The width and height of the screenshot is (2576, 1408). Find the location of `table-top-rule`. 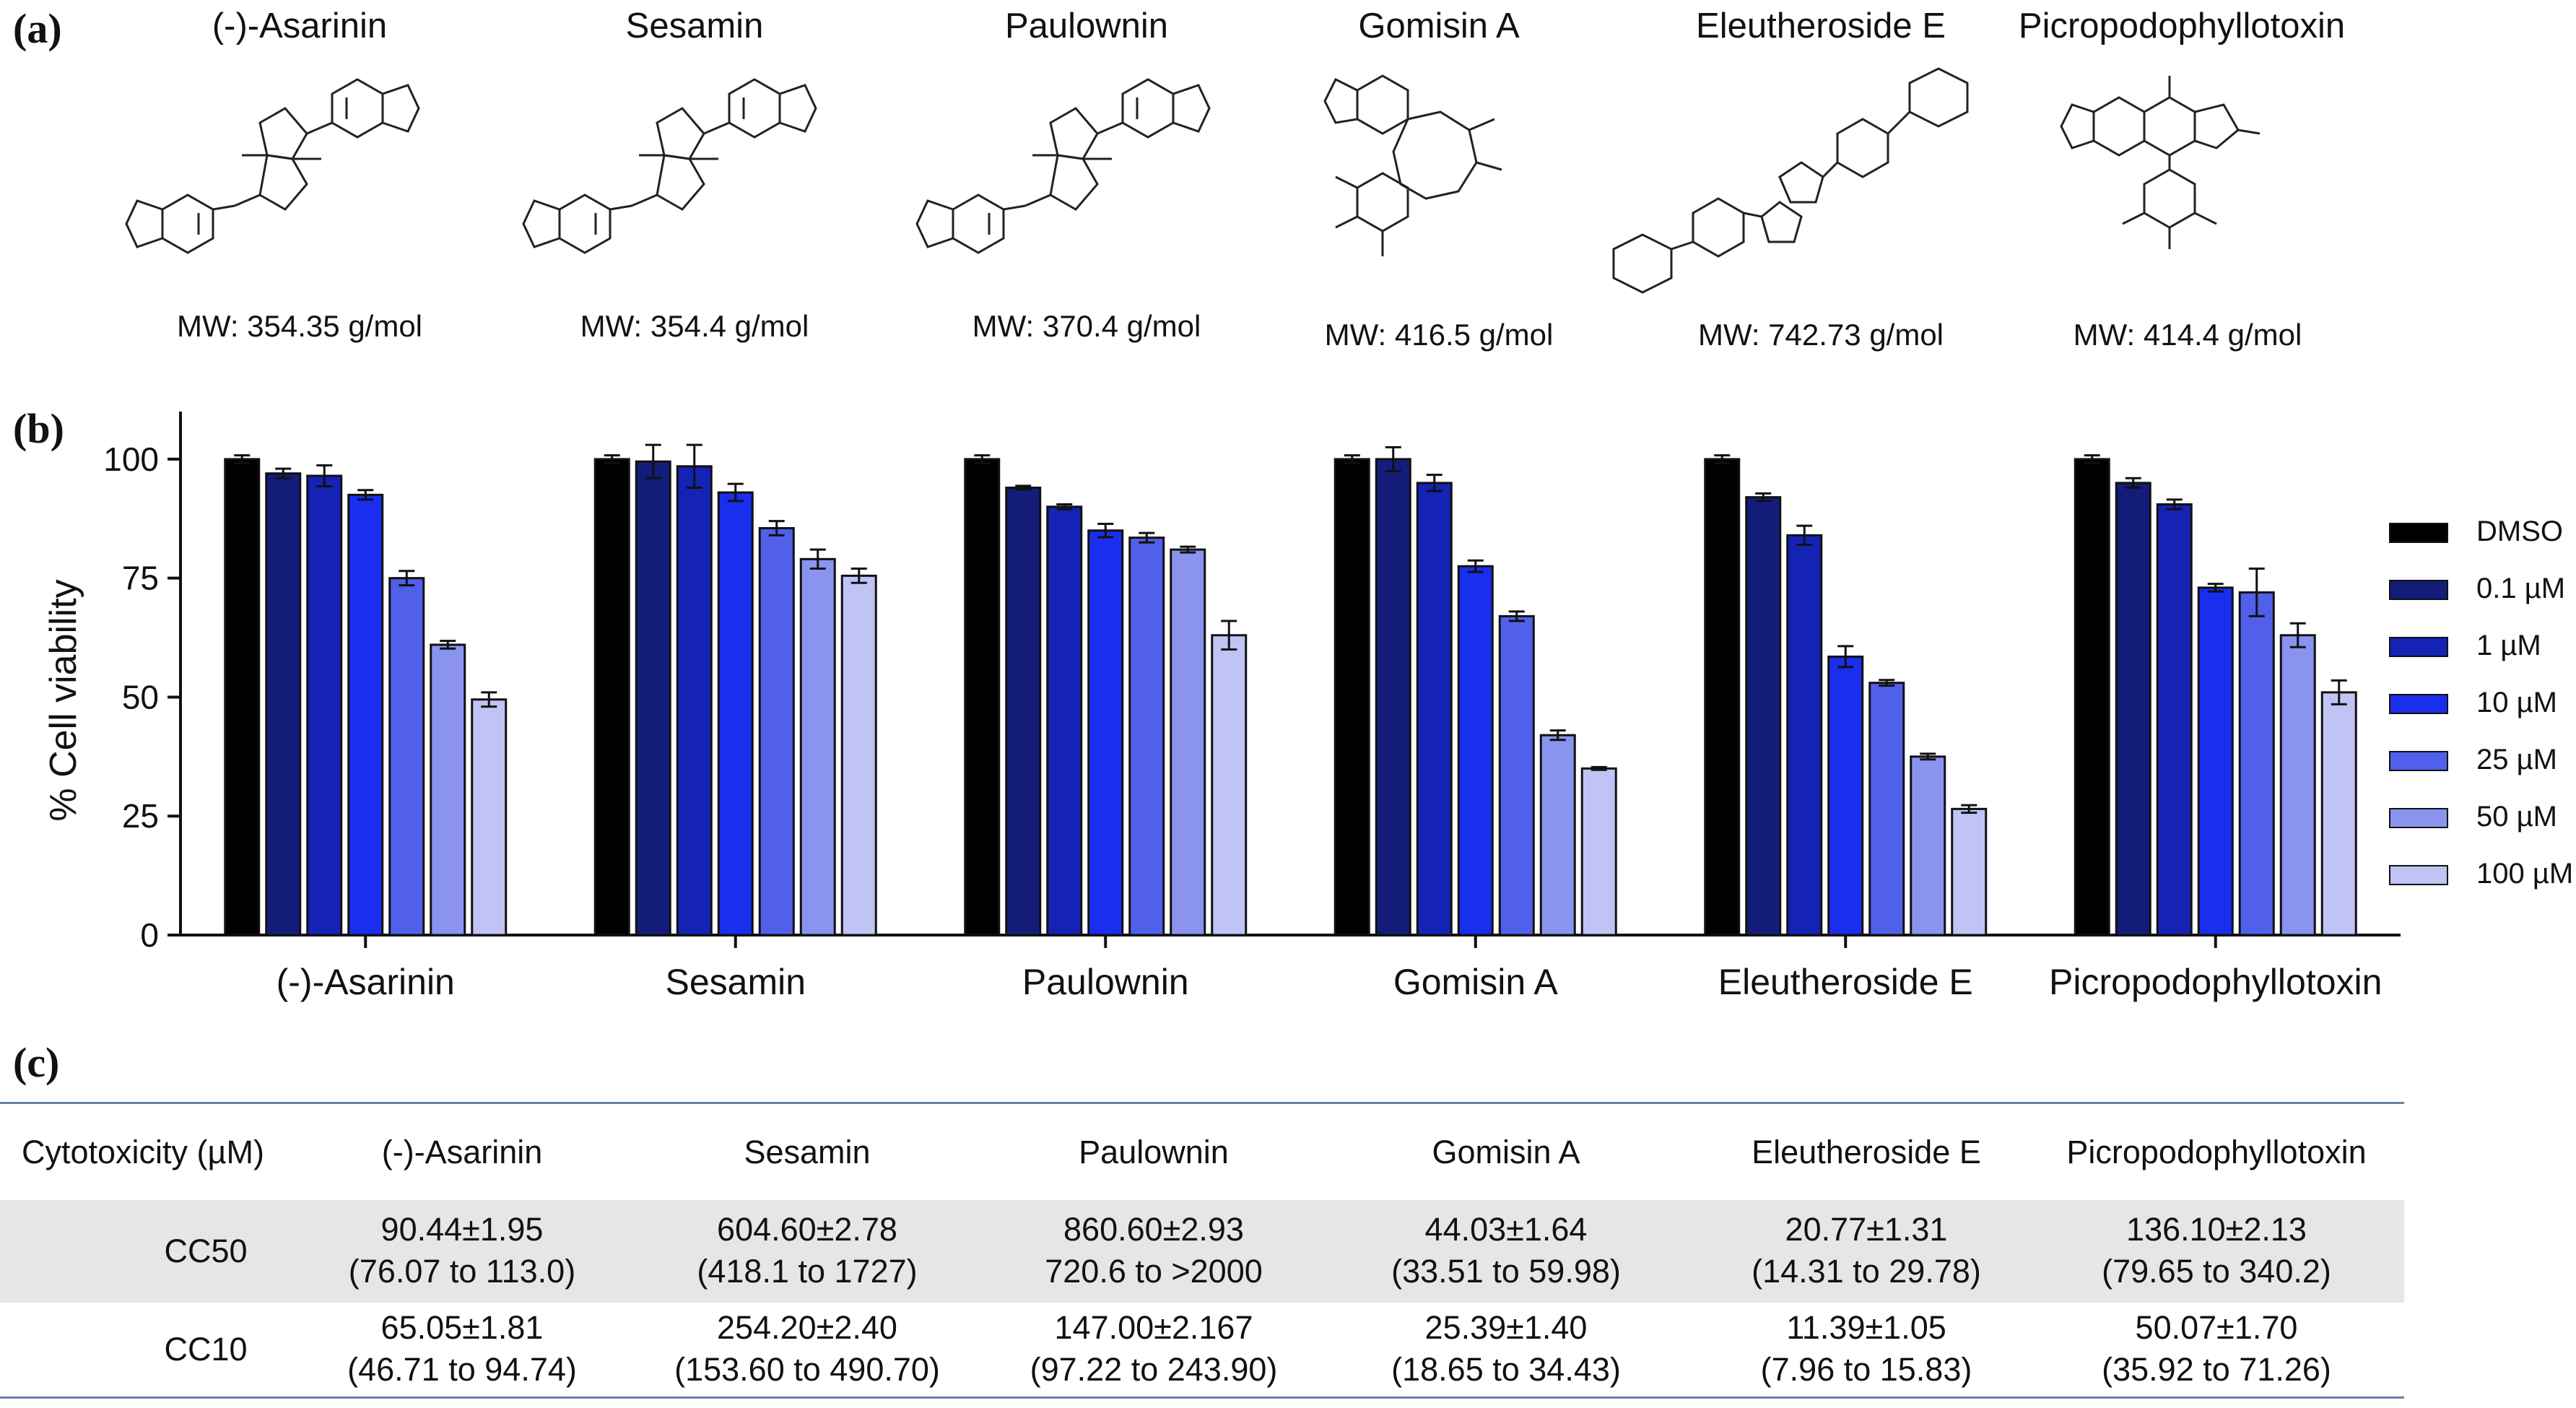

table-top-rule is located at coordinates (1202, 1103).